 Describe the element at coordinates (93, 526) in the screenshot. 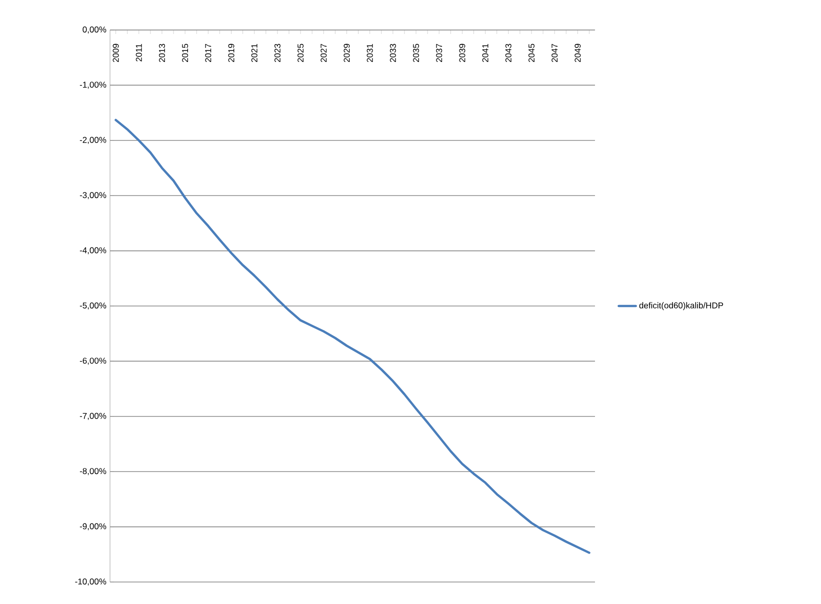

I see `y-tick-label: -9,00%` at that location.